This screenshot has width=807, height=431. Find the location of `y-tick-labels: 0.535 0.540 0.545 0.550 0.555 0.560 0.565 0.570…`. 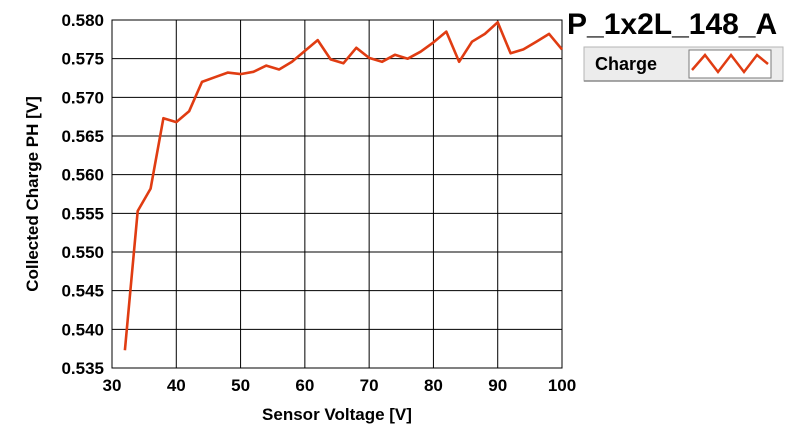

y-tick-labels: 0.535 0.540 0.545 0.550 0.555 0.560 0.565 0.570… is located at coordinates (82, 194).